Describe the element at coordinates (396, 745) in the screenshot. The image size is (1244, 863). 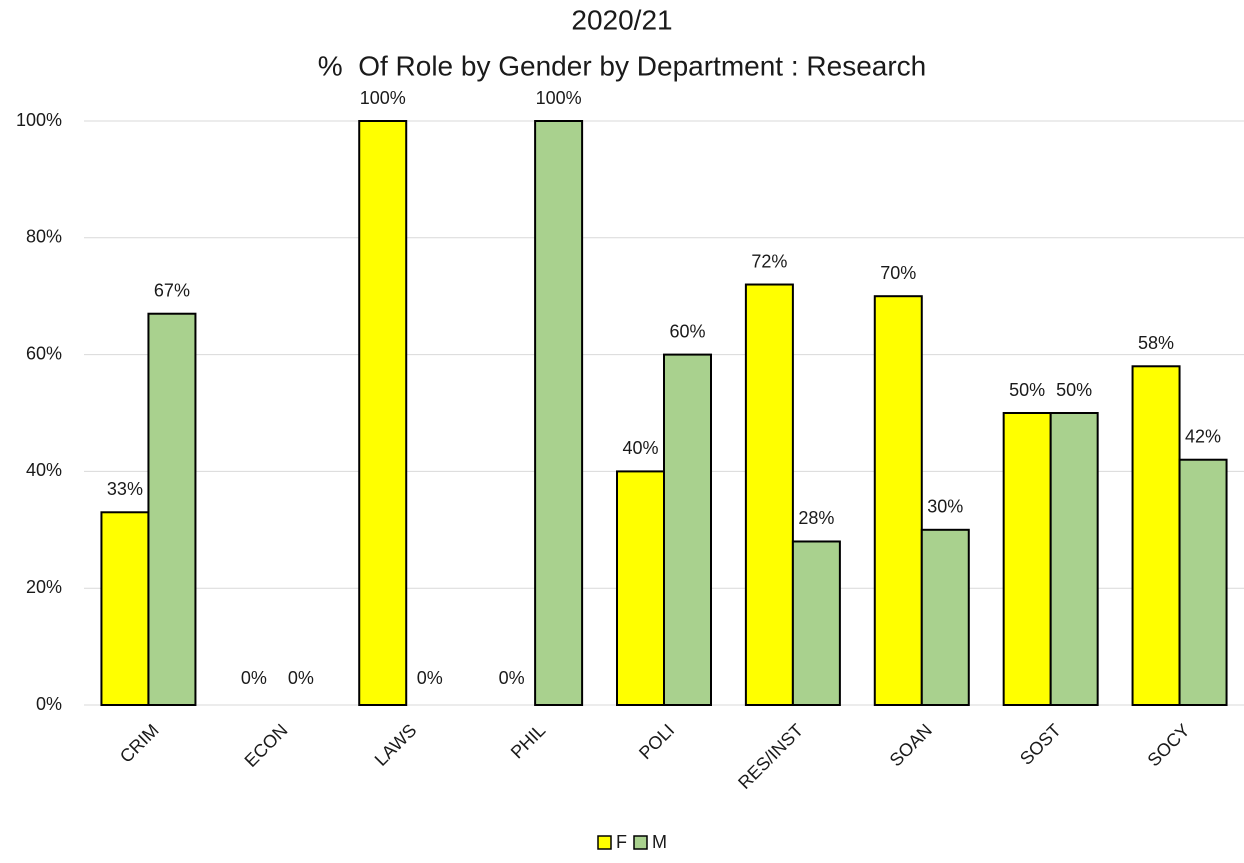
I see `x-tick-label: LAWS` at that location.